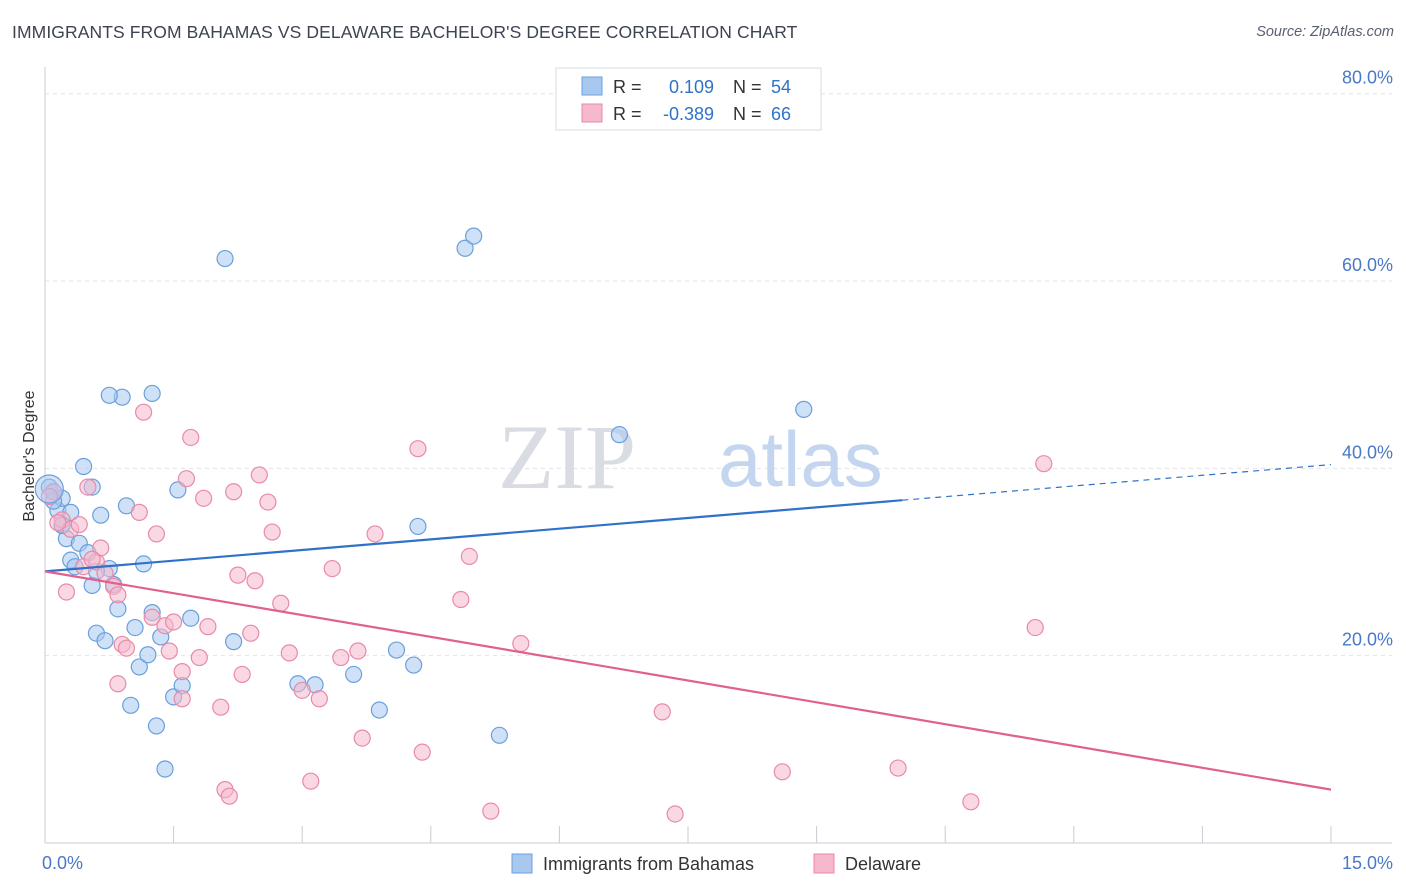  What do you see at coordinates (592, 86) in the screenshot?
I see `legend-swatch-blue` at bounding box center [592, 86].